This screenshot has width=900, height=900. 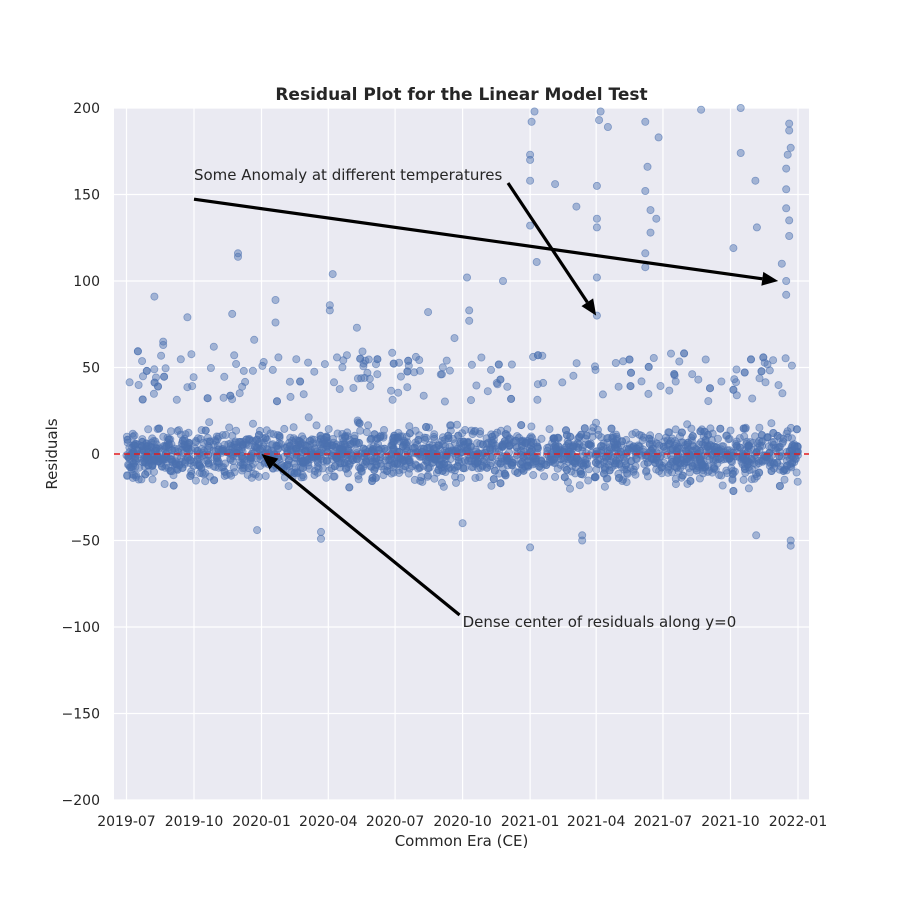 I want to click on y-tick-label: 50, so click(x=91, y=369).